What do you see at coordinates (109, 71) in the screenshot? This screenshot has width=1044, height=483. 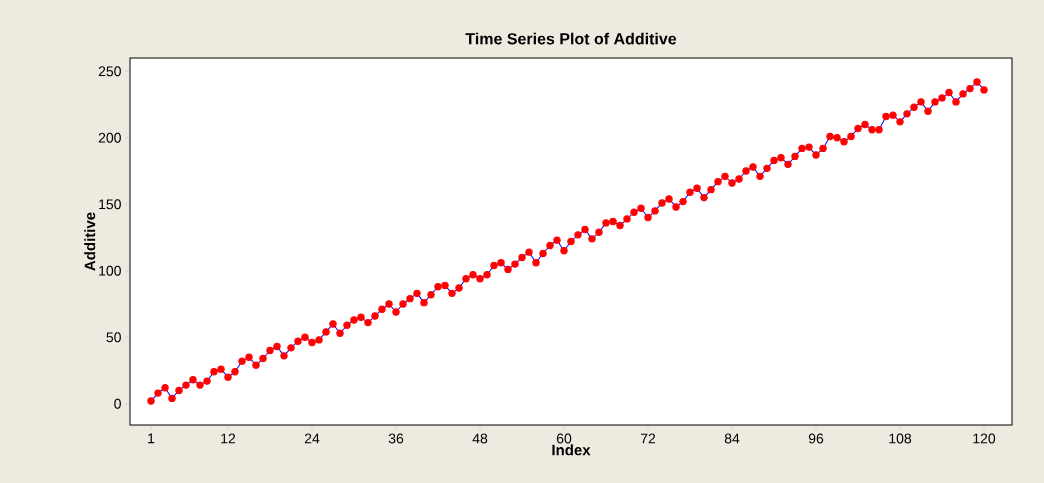 I see `y-tick-label: 250` at bounding box center [109, 71].